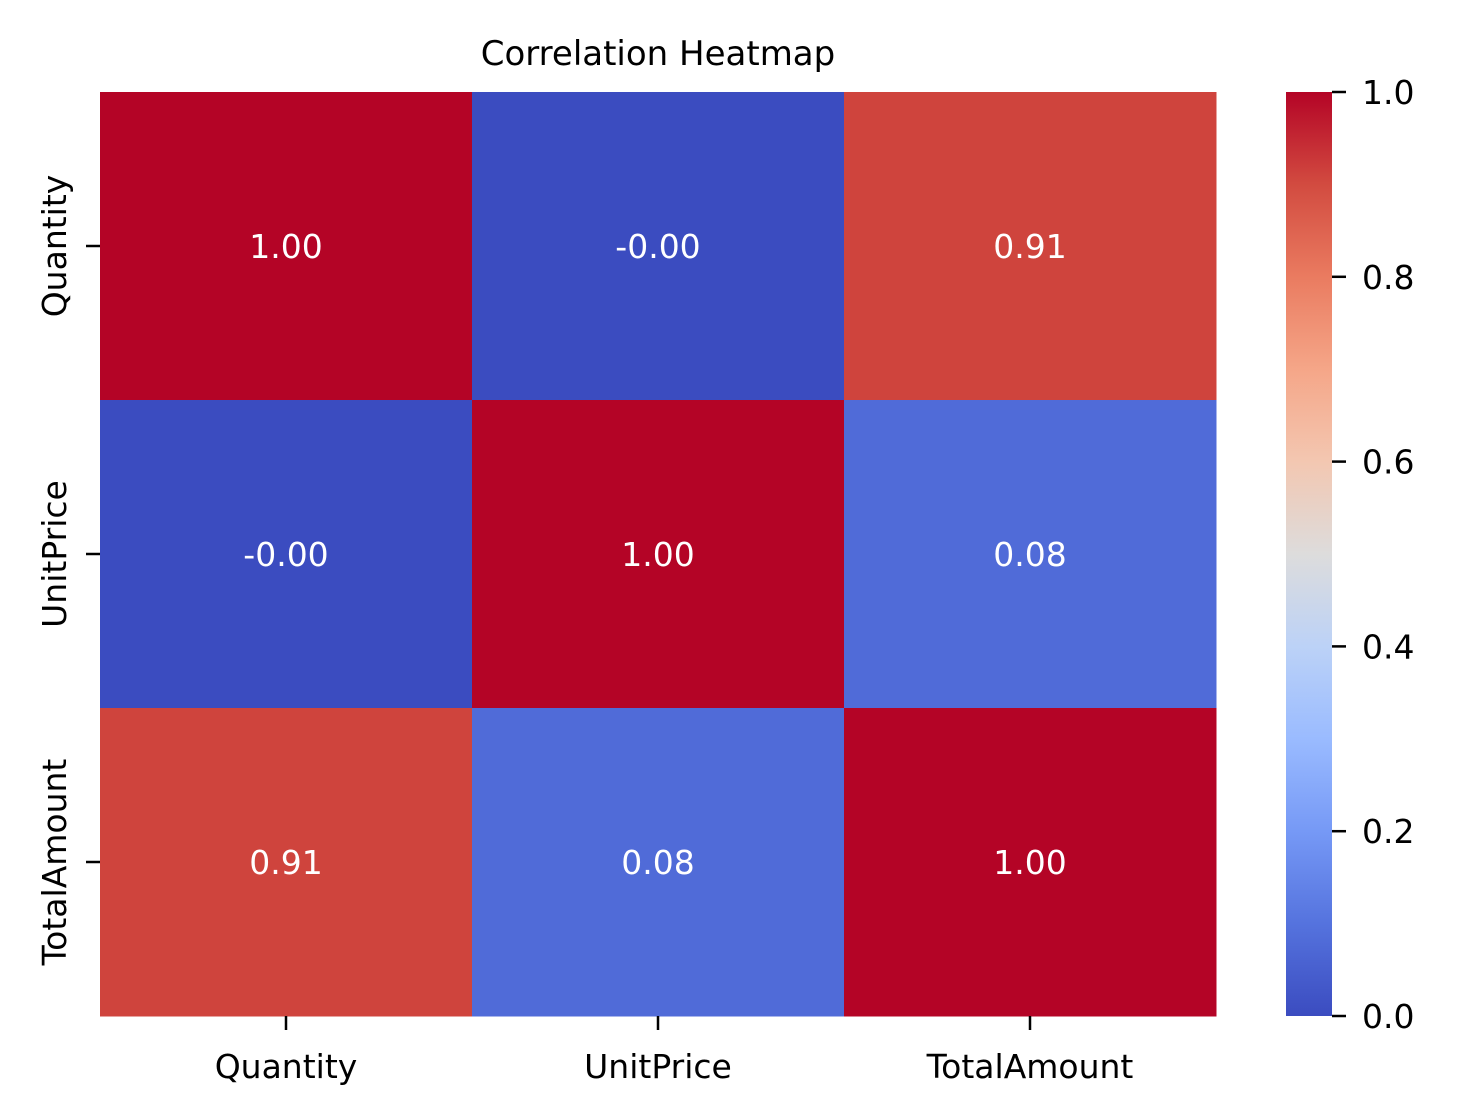 This screenshot has width=1458, height=1118. Describe the element at coordinates (1388, 462) in the screenshot. I see `colorbar-tick-label: 0.6` at that location.